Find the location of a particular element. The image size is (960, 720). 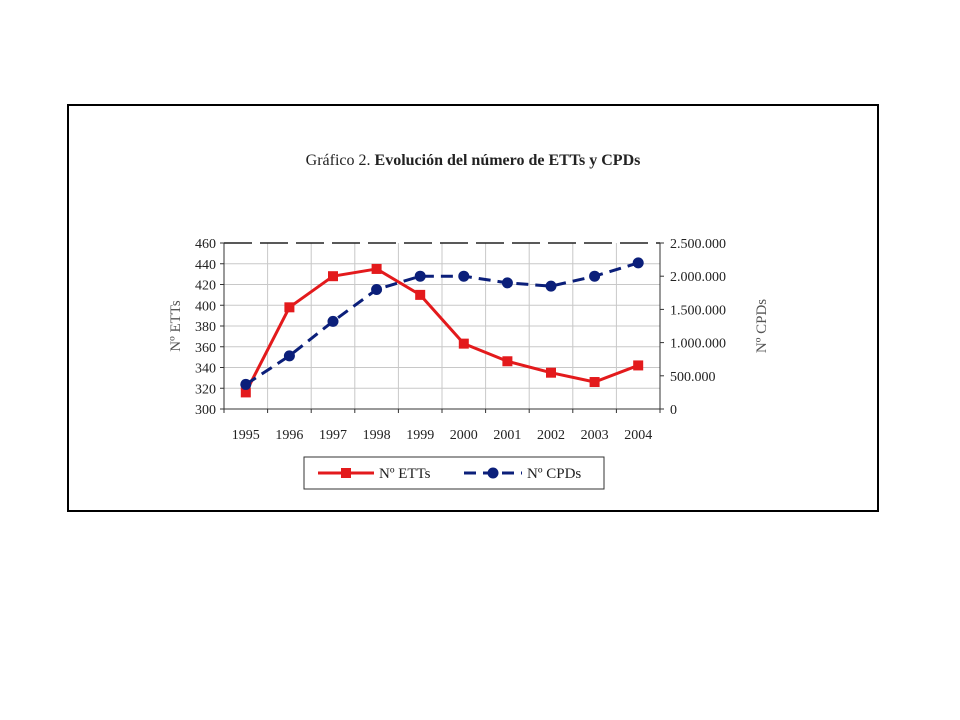

y-left-tick-label: 380 is located at coordinates (205, 327).